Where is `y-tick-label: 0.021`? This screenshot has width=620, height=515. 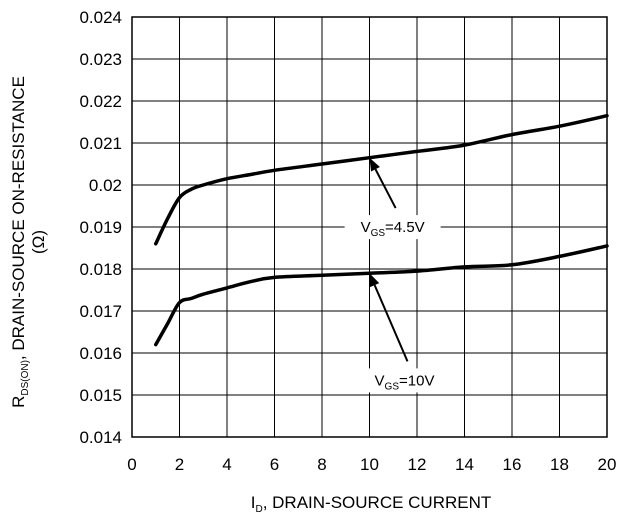
y-tick-label: 0.021 is located at coordinates (100, 143).